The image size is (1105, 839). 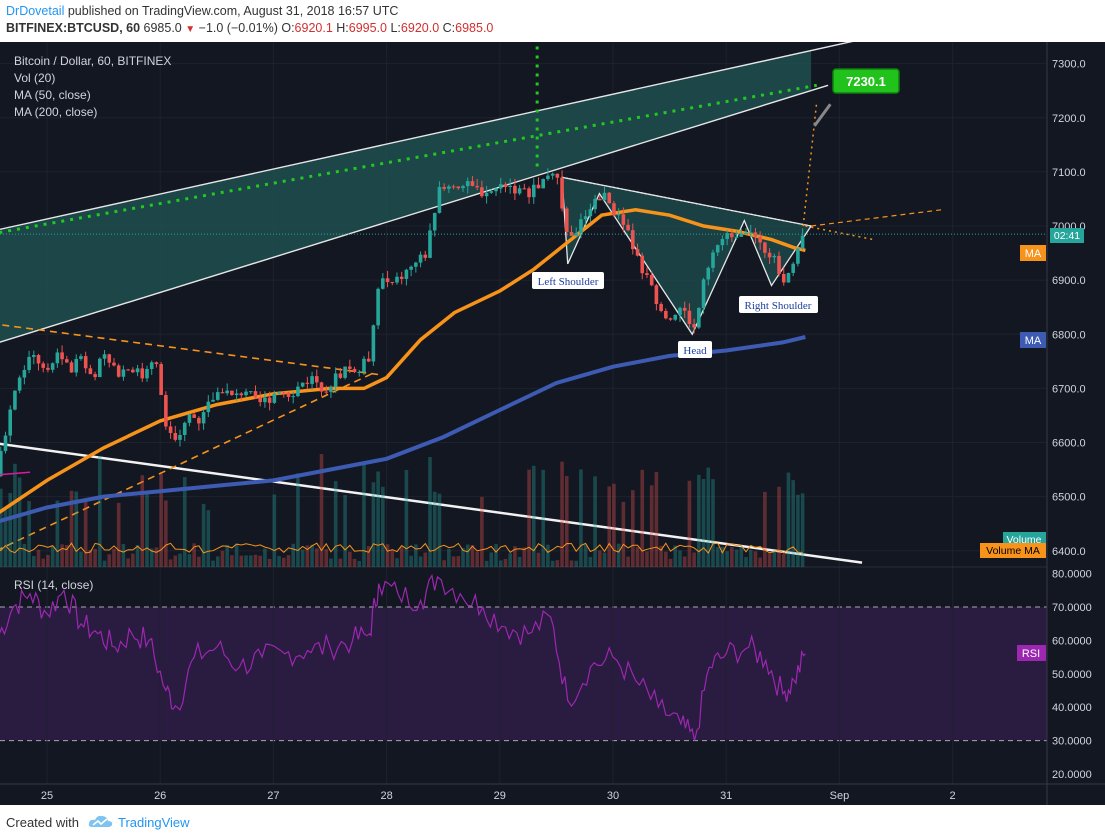 I want to click on orange-dashed-resistance, so click(x=191, y=349).